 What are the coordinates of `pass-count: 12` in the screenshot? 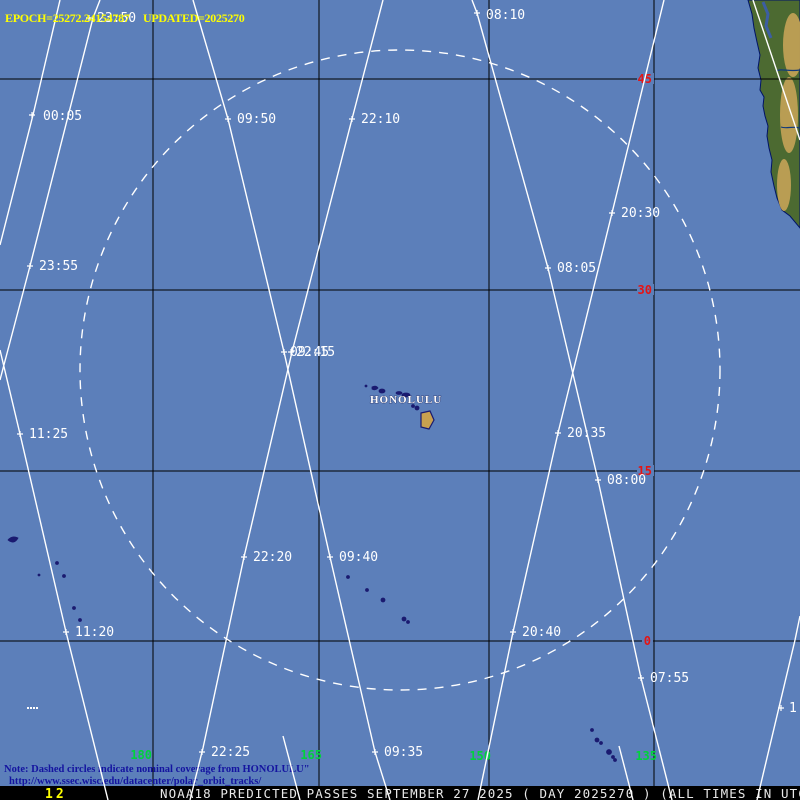 It's located at (56, 793).